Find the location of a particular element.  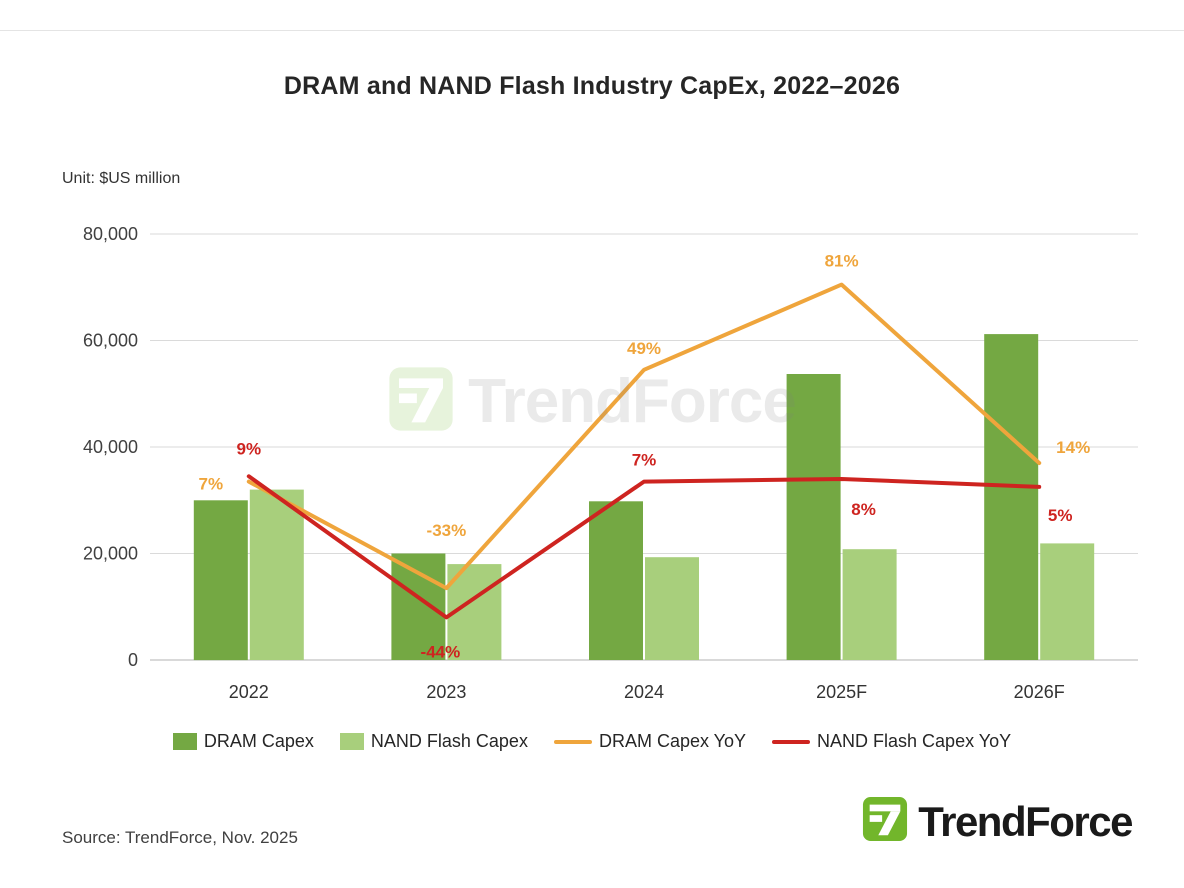

legend-label: NAND Flash Capex YoY is located at coordinates (914, 741).